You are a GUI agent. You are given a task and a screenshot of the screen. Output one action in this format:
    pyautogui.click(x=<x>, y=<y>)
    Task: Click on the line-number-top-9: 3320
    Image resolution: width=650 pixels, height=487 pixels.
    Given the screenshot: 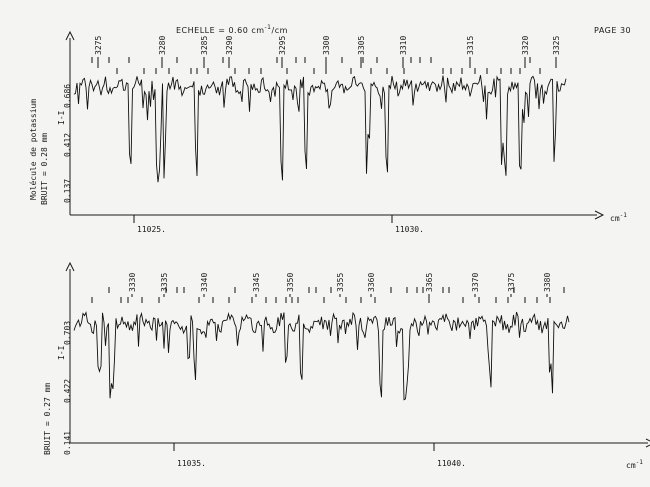 What is the action you would take?
    pyautogui.click(x=525, y=45)
    